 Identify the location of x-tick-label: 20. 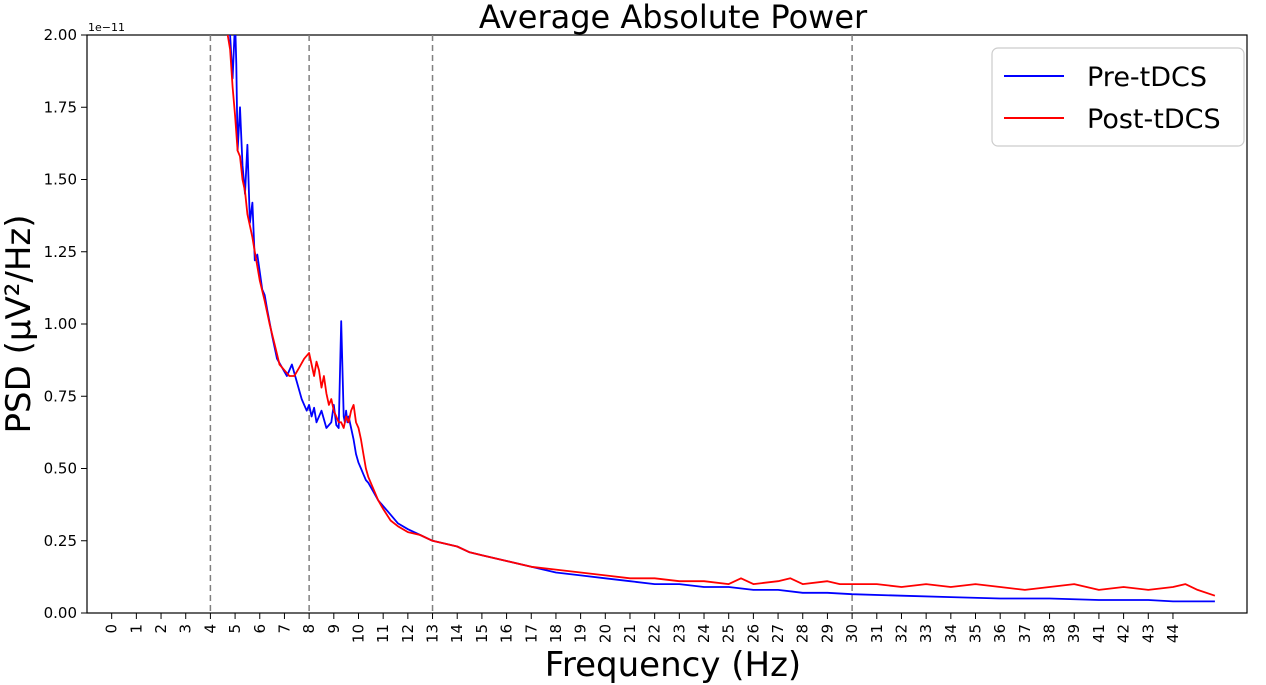
(605, 633).